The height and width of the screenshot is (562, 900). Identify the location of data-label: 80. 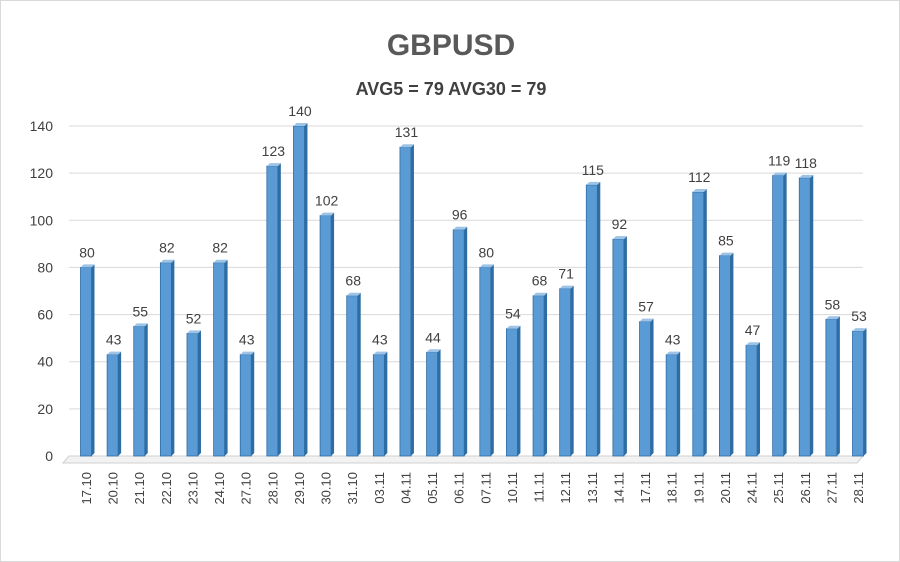
(487, 252).